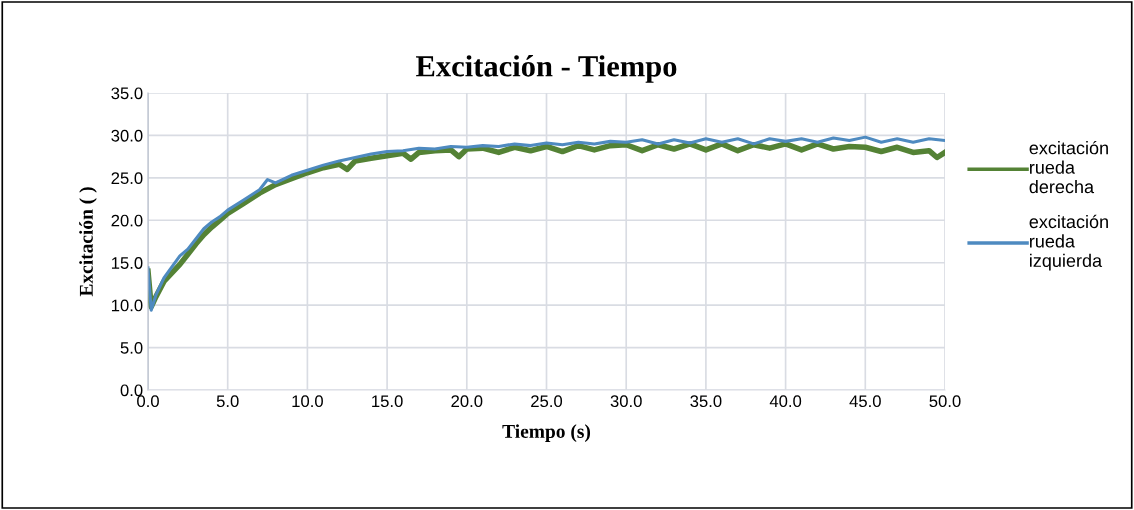 The width and height of the screenshot is (1134, 510). I want to click on y-axis-title: Excitación ( ), so click(88, 242).